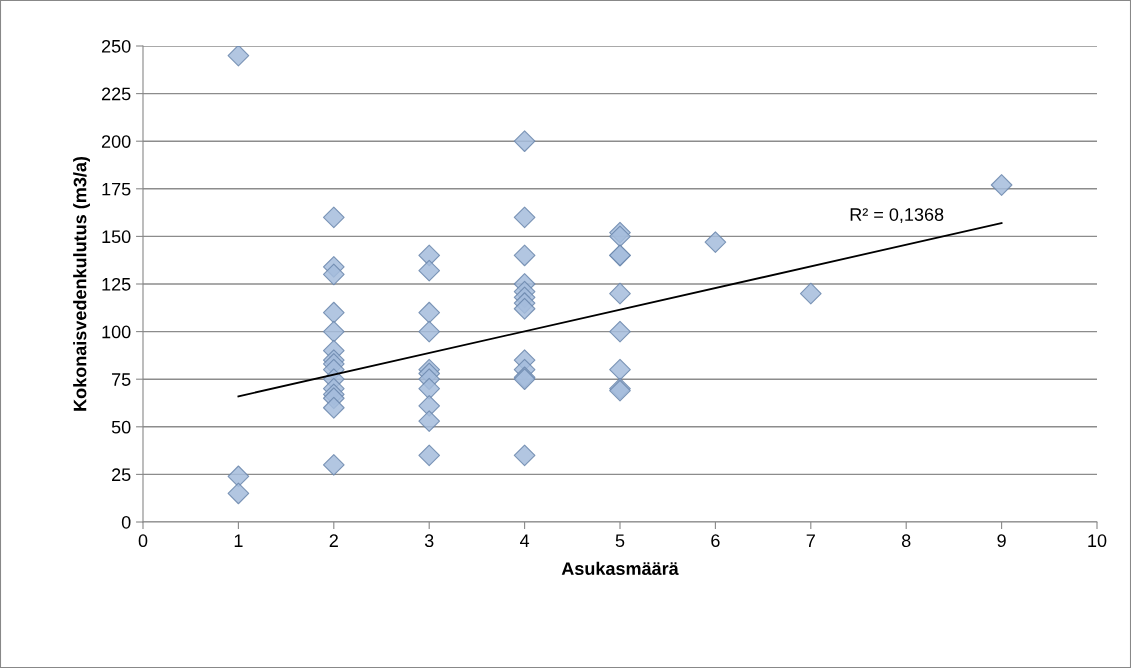  What do you see at coordinates (116, 141) in the screenshot?
I see `y-tick-label: 200` at bounding box center [116, 141].